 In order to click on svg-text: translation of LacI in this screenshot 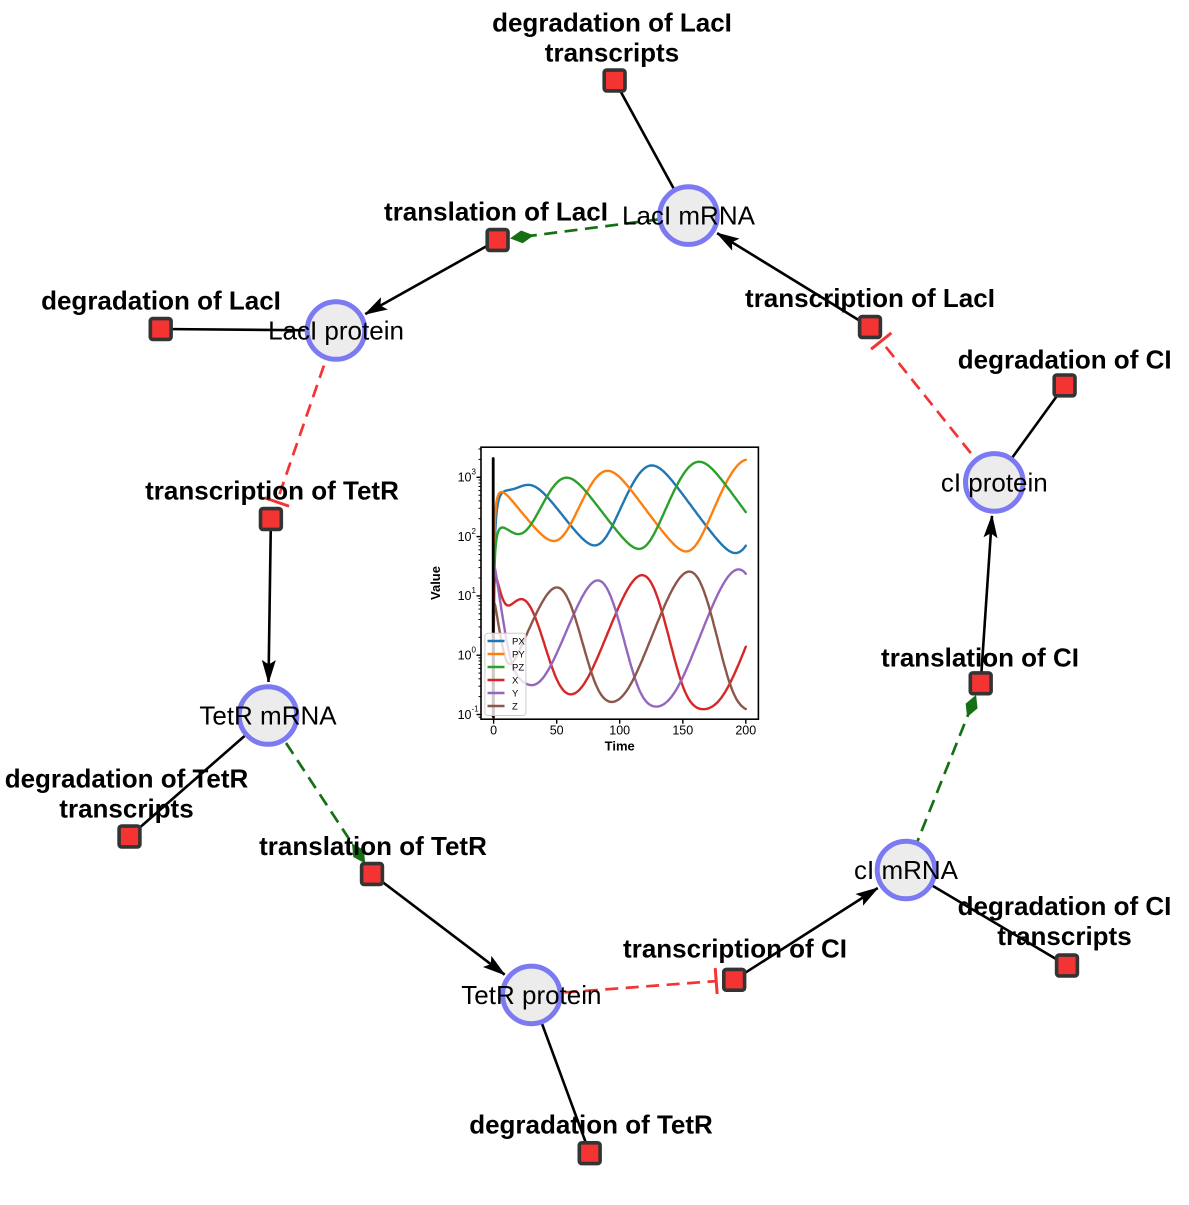, I will do `click(496, 211)`.